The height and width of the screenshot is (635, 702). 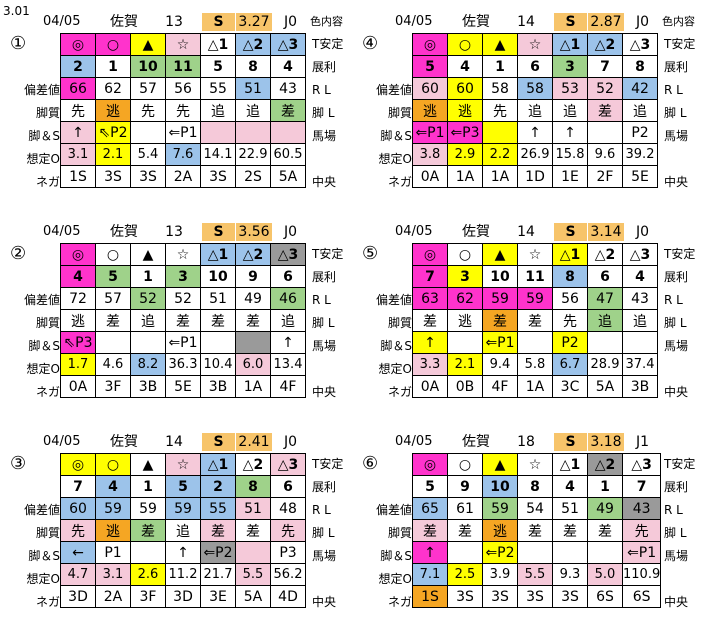 What do you see at coordinates (430, 132) in the screenshot?
I see `table-cell: ⇐P1` at bounding box center [430, 132].